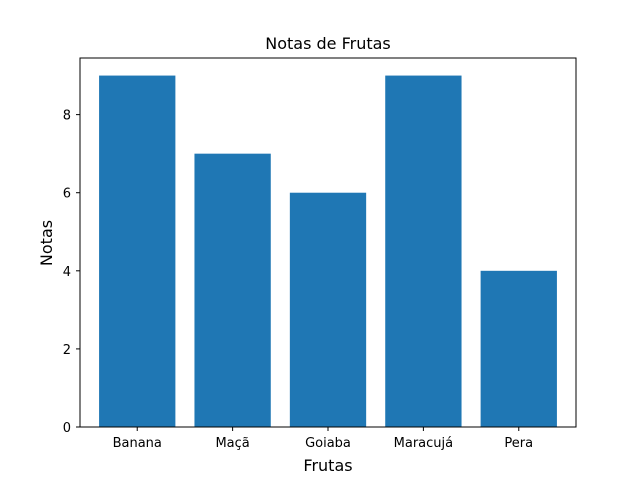 The width and height of the screenshot is (640, 480). What do you see at coordinates (67, 194) in the screenshot?
I see `y-tick-label: 6` at bounding box center [67, 194].